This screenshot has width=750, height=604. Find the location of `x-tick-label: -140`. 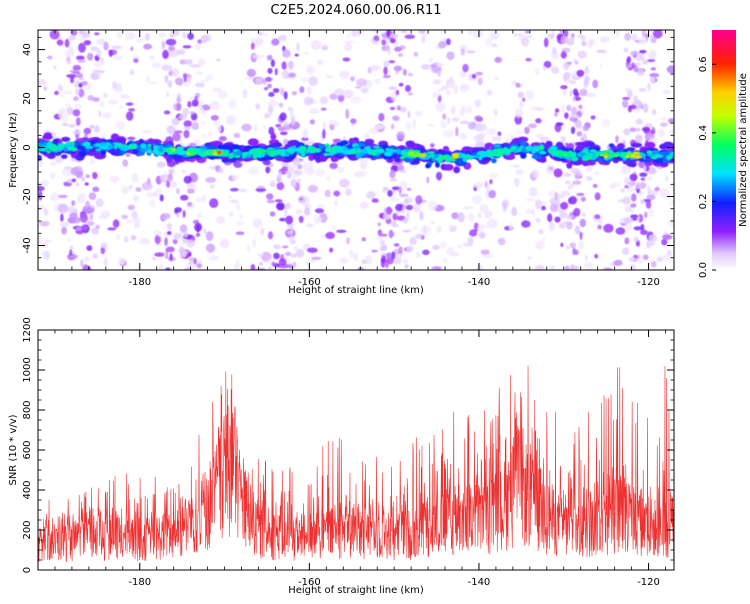

x-tick-label: -140 is located at coordinates (479, 282).